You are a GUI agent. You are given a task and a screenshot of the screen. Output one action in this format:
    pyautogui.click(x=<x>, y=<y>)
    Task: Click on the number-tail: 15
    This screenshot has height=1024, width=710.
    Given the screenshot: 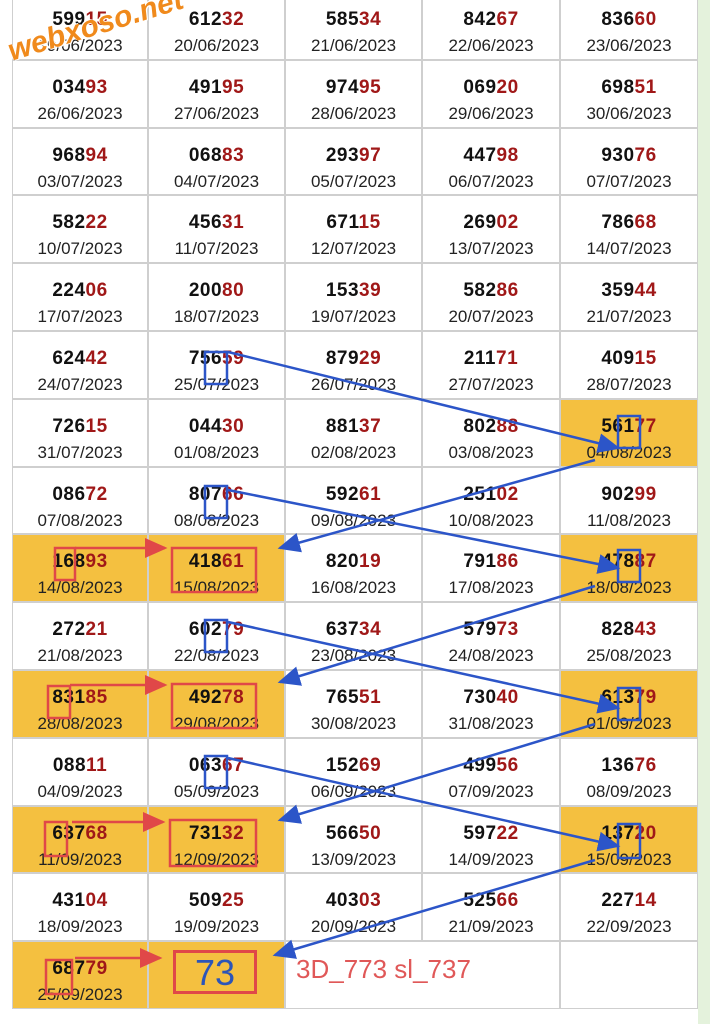 What is the action you would take?
    pyautogui.click(x=369, y=223)
    